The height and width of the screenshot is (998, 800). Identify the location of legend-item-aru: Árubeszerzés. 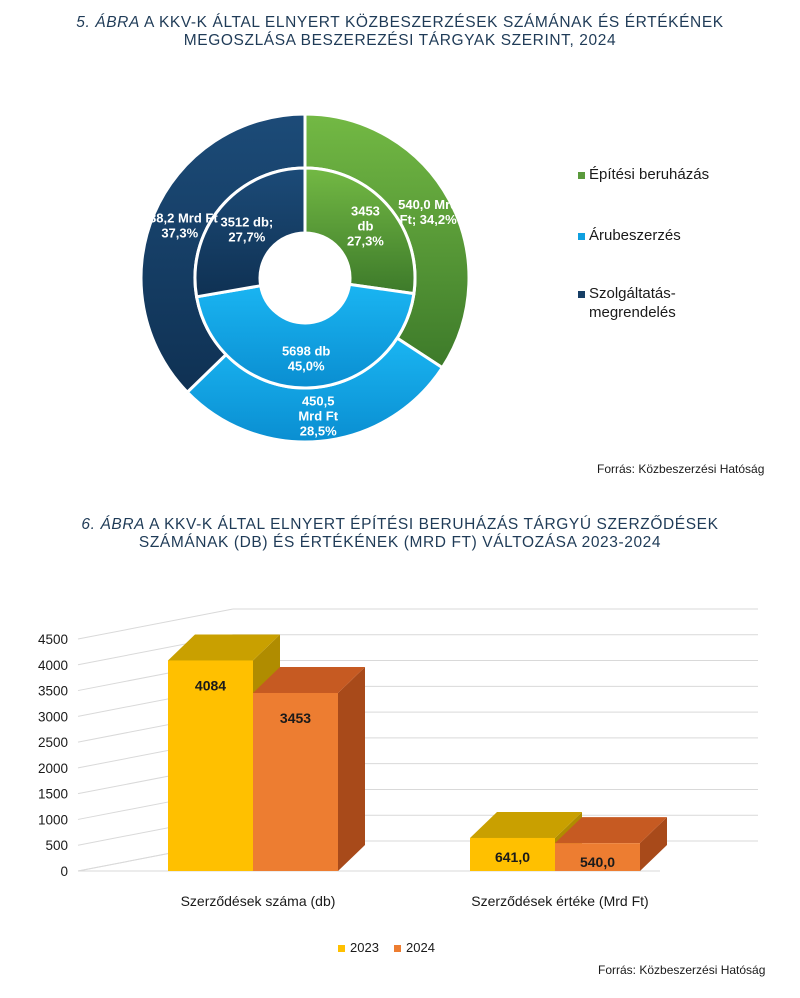
(629, 235).